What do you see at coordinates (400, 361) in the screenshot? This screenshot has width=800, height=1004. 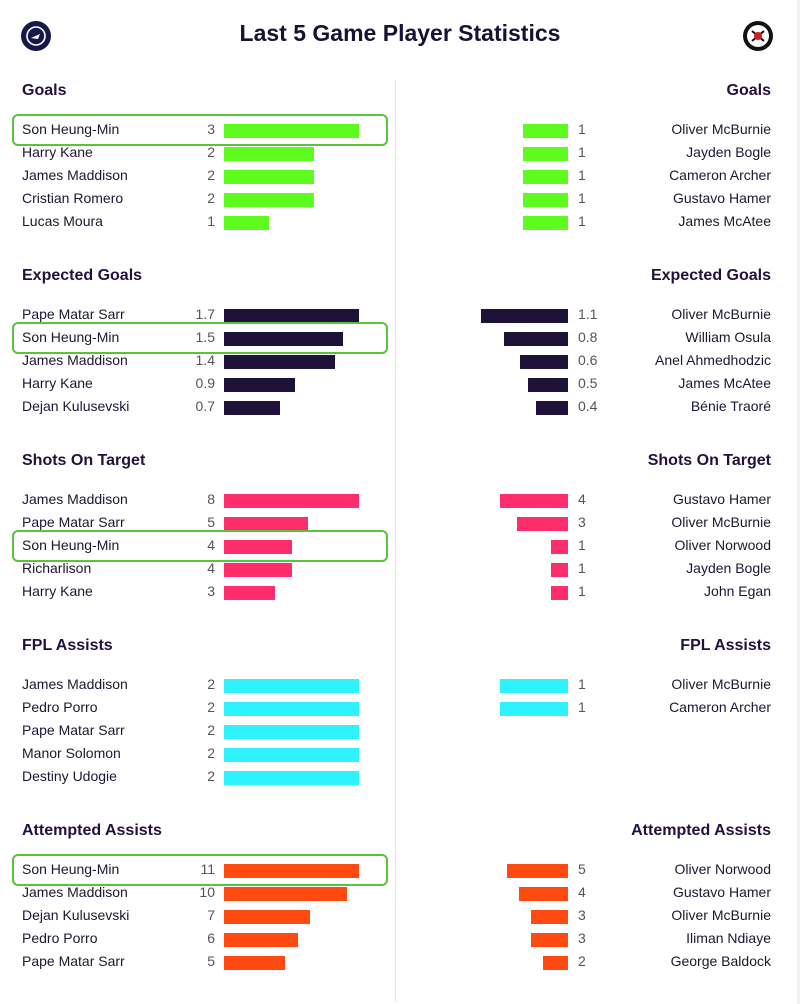 I see `player-row: James Maddison 1.4` at bounding box center [400, 361].